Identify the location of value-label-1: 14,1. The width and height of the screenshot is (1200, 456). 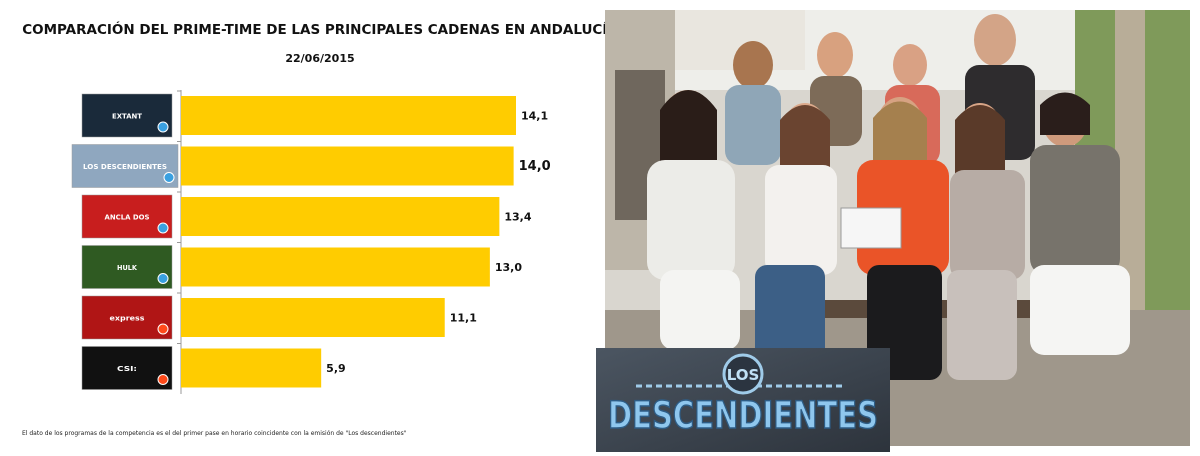
(534, 116).